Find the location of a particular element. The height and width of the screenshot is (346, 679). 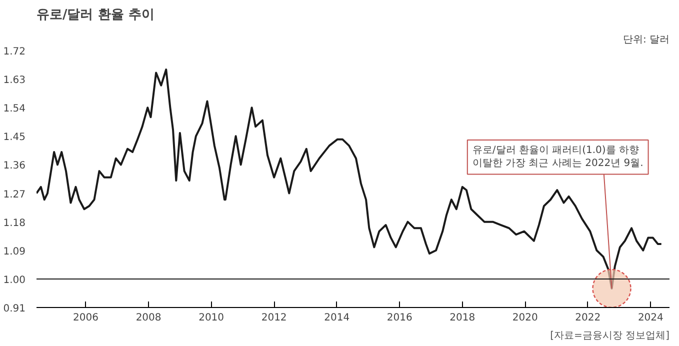

x-tick-label: 2016 is located at coordinates (399, 318).